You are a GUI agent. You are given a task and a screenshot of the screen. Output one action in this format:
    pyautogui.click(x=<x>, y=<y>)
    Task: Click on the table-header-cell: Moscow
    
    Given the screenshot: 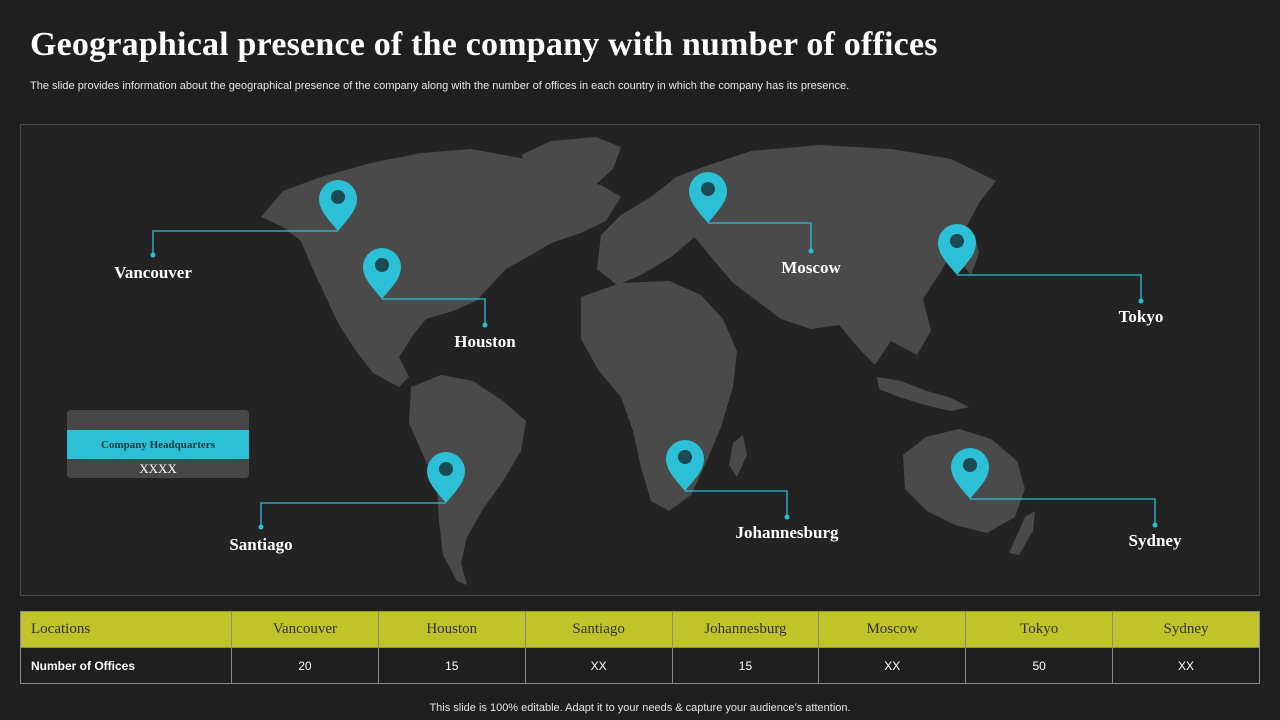 What is the action you would take?
    pyautogui.click(x=892, y=629)
    